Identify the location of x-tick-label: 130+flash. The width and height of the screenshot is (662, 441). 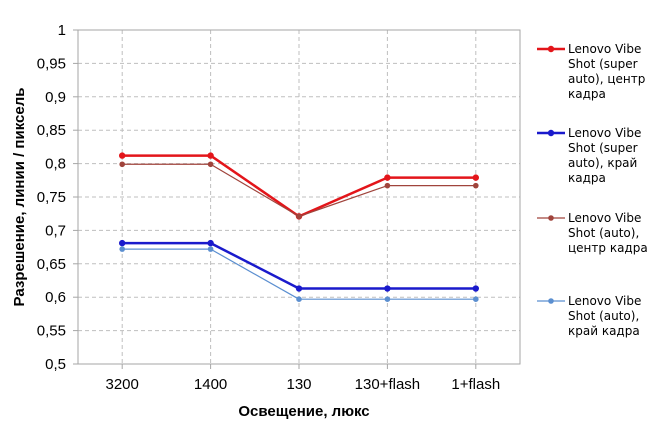
(387, 384).